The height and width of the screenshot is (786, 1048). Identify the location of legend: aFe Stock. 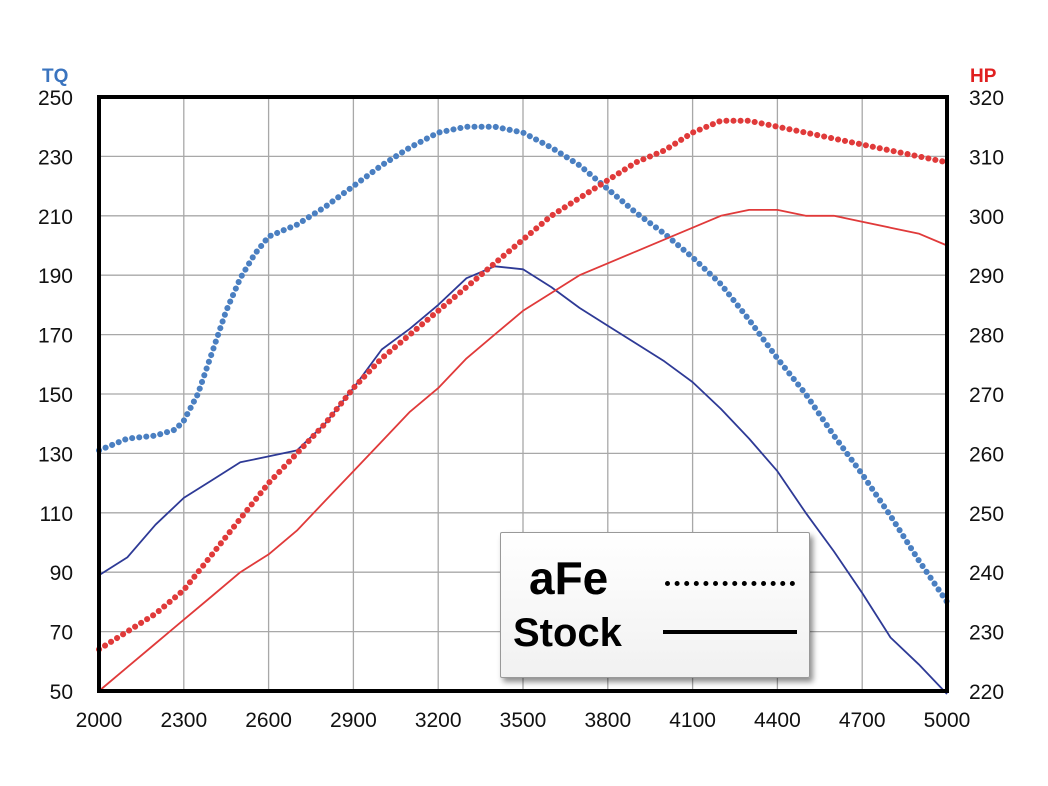
(655, 605).